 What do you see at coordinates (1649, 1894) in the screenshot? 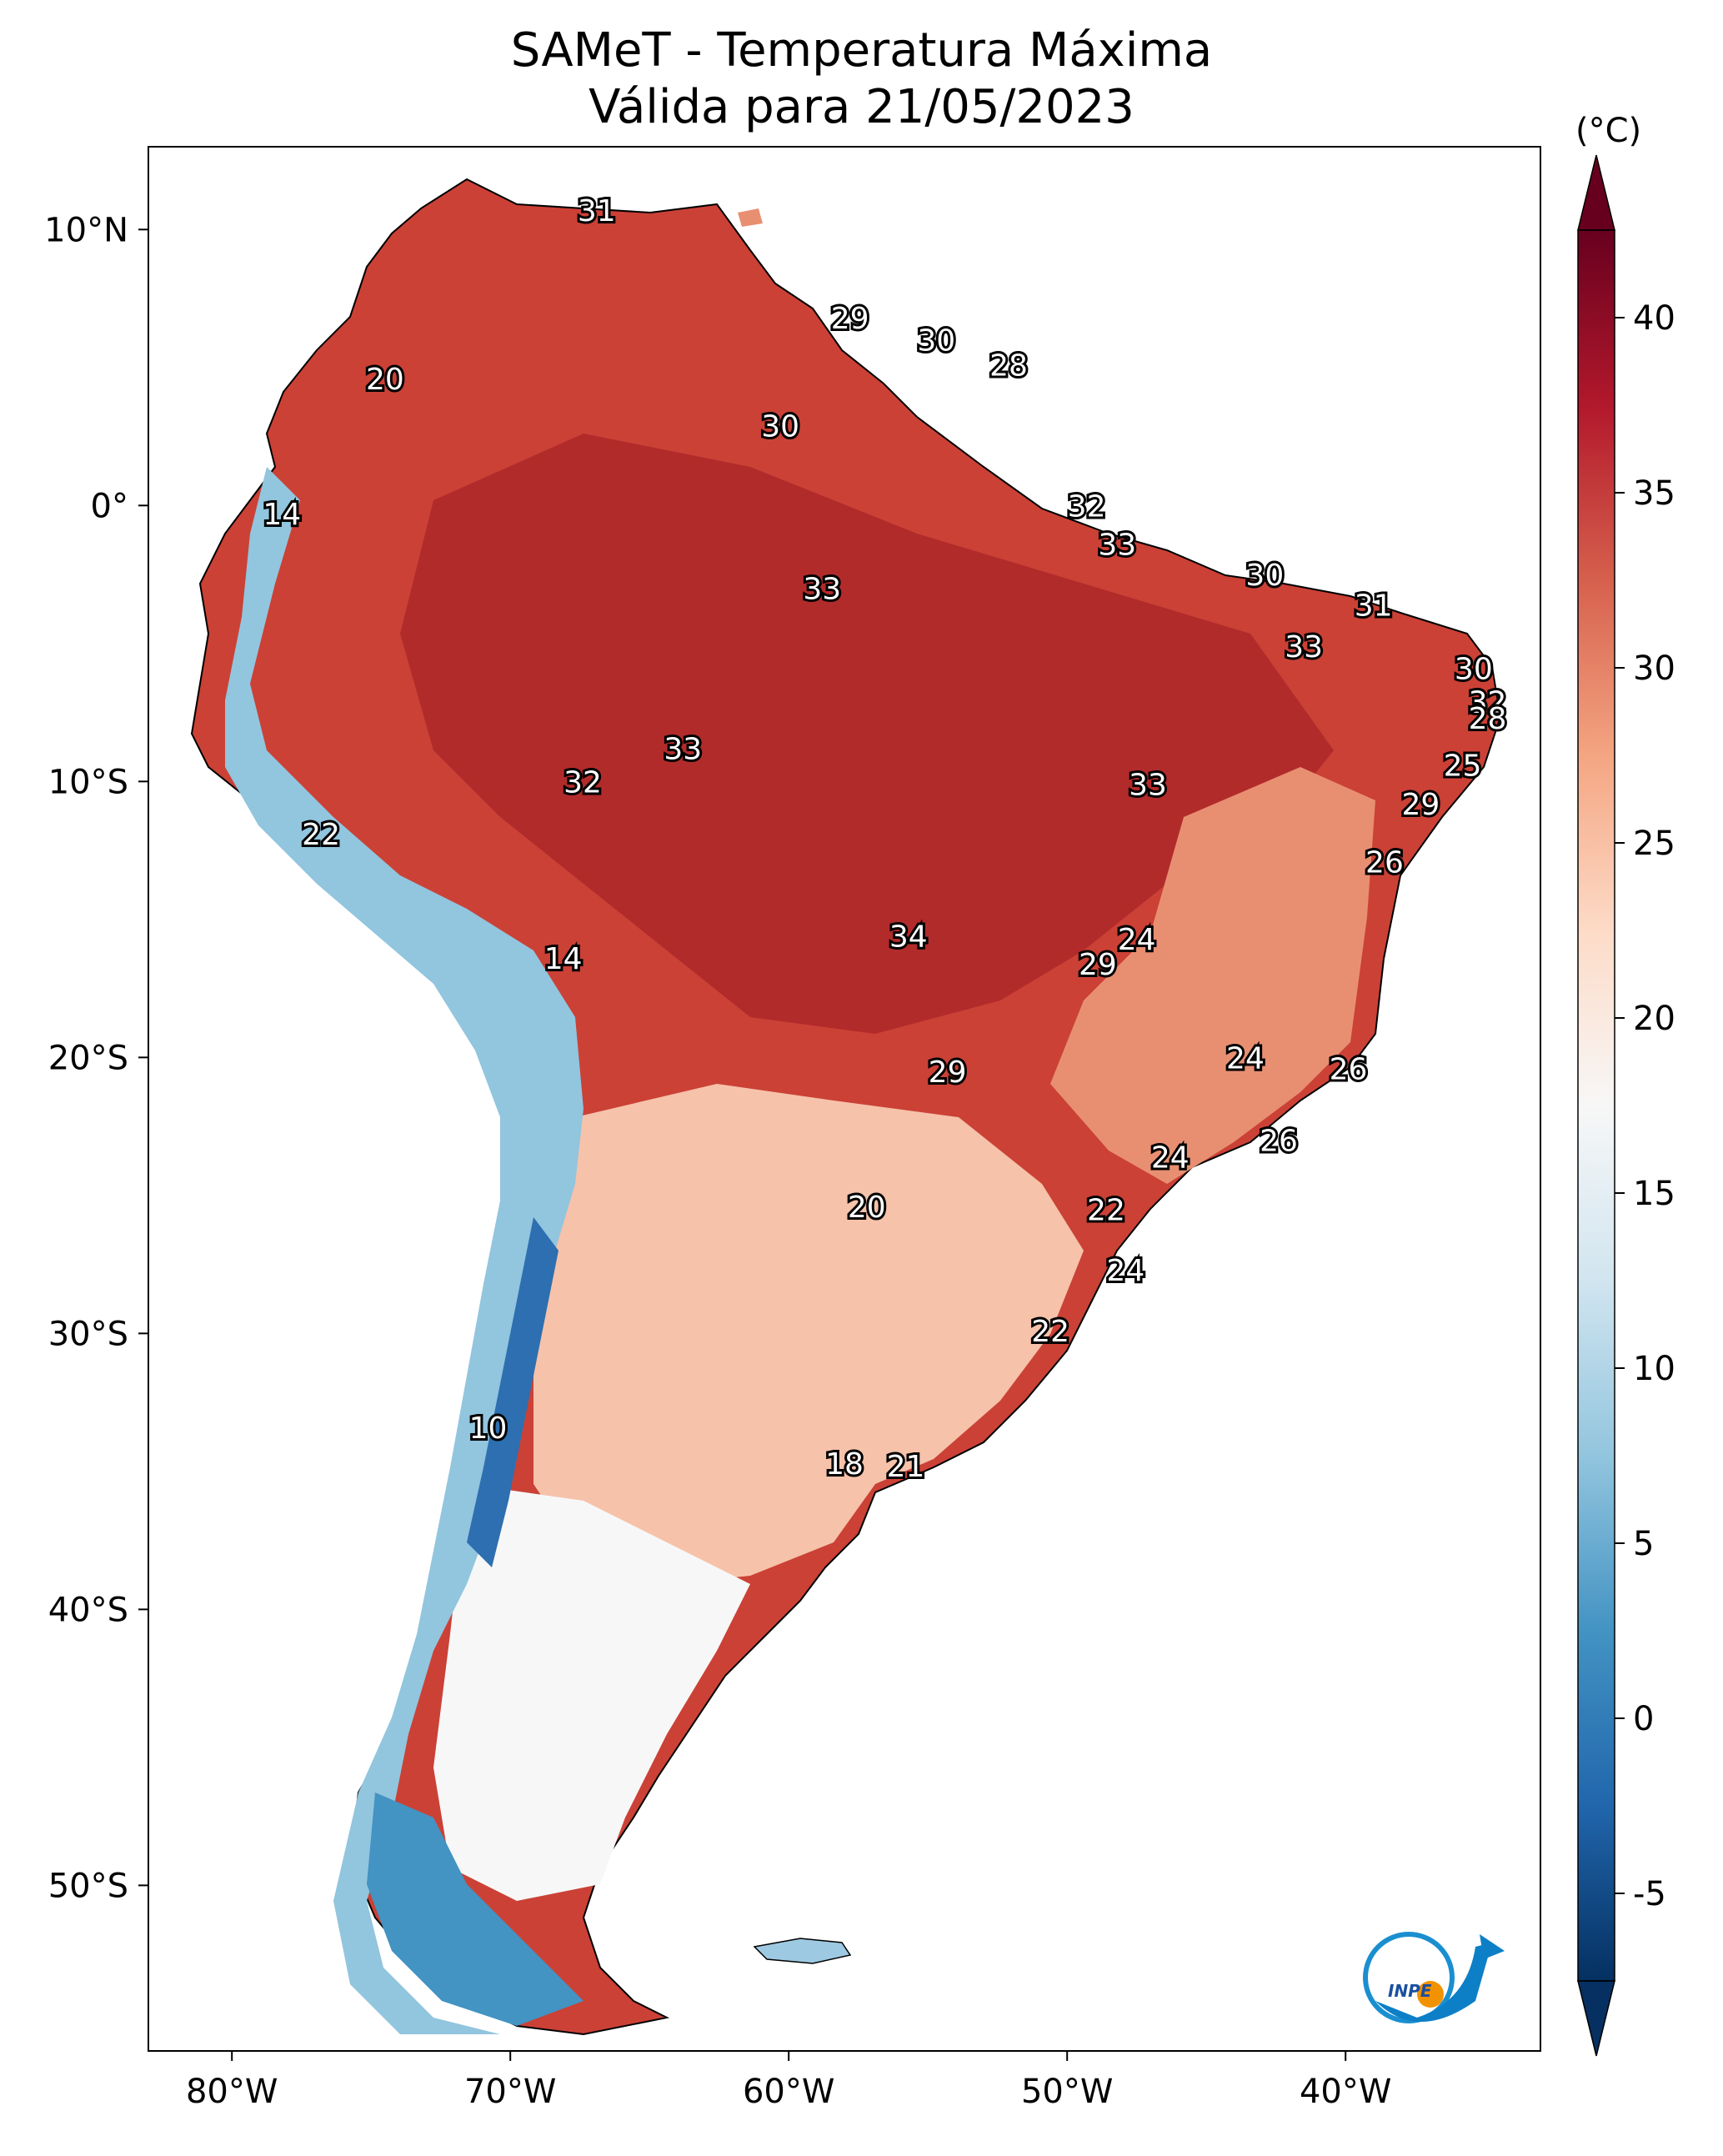
I see `colorbar-tick-label: -5` at bounding box center [1649, 1894].